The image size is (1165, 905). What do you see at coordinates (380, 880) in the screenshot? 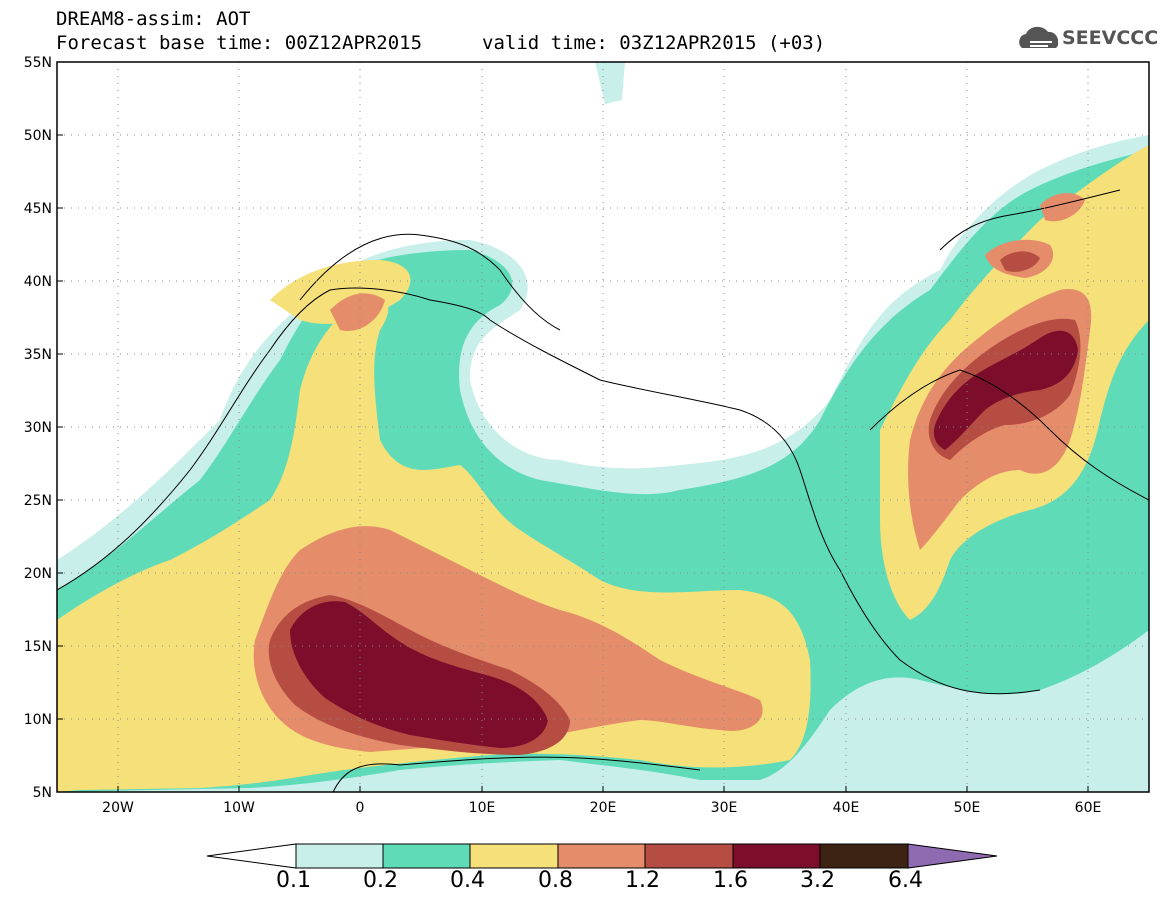
I see `colorbar-label: 0.2` at bounding box center [380, 880].